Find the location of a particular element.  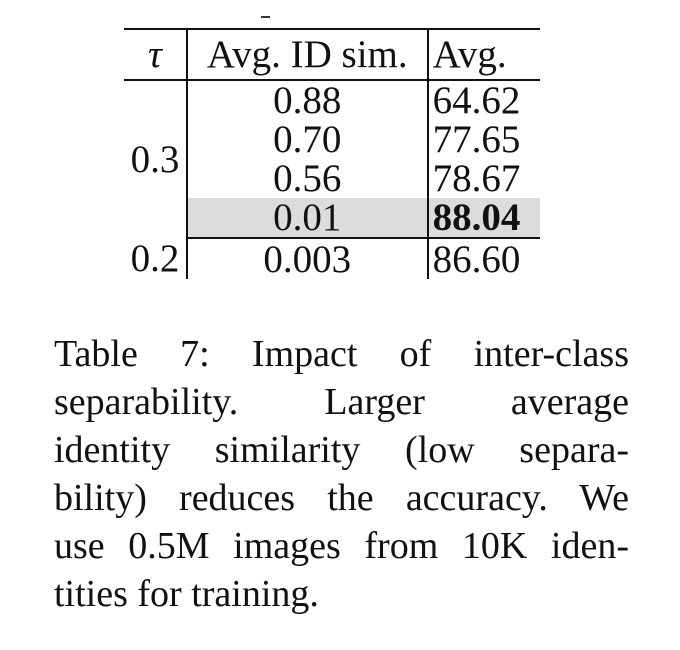

table-row: 0.56 78.67 is located at coordinates (332, 178).